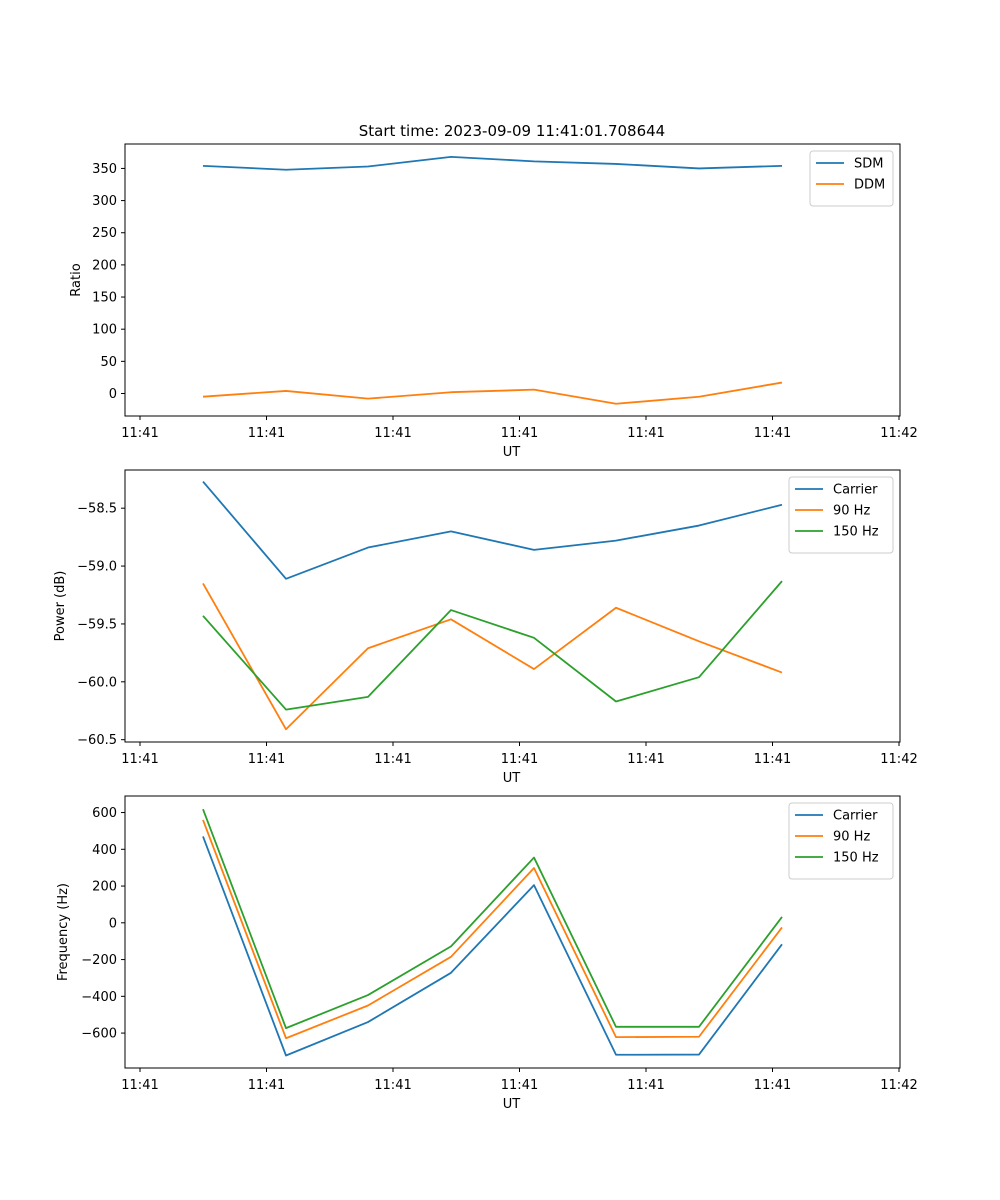 The height and width of the screenshot is (1200, 1000). I want to click on y-axis-label: Frequency (Hz), so click(63, 932).